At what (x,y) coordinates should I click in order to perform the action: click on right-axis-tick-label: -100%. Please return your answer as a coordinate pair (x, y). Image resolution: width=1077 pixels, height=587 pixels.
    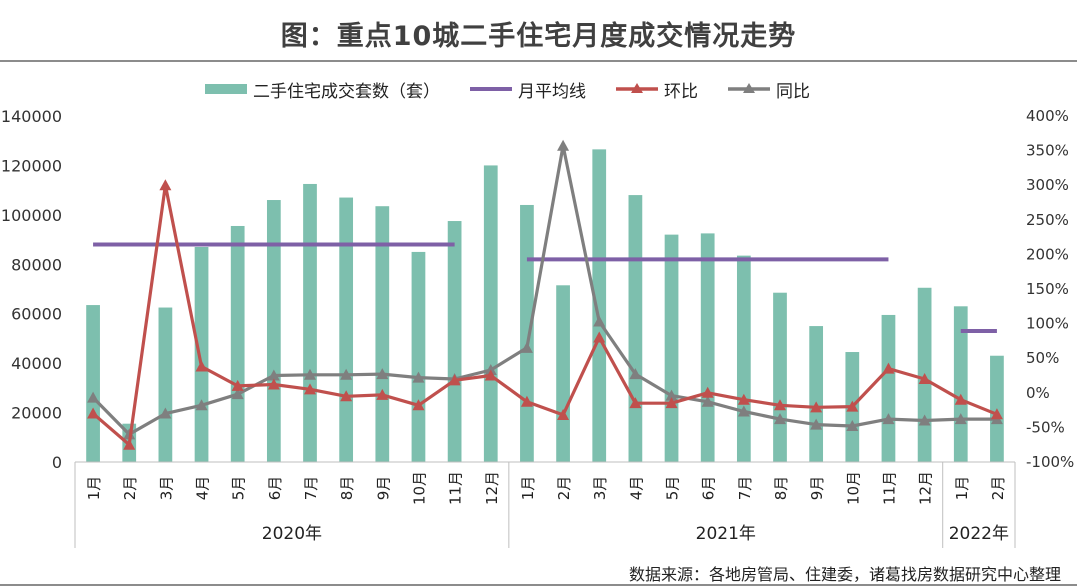
    Looking at the image, I should click on (1050, 462).